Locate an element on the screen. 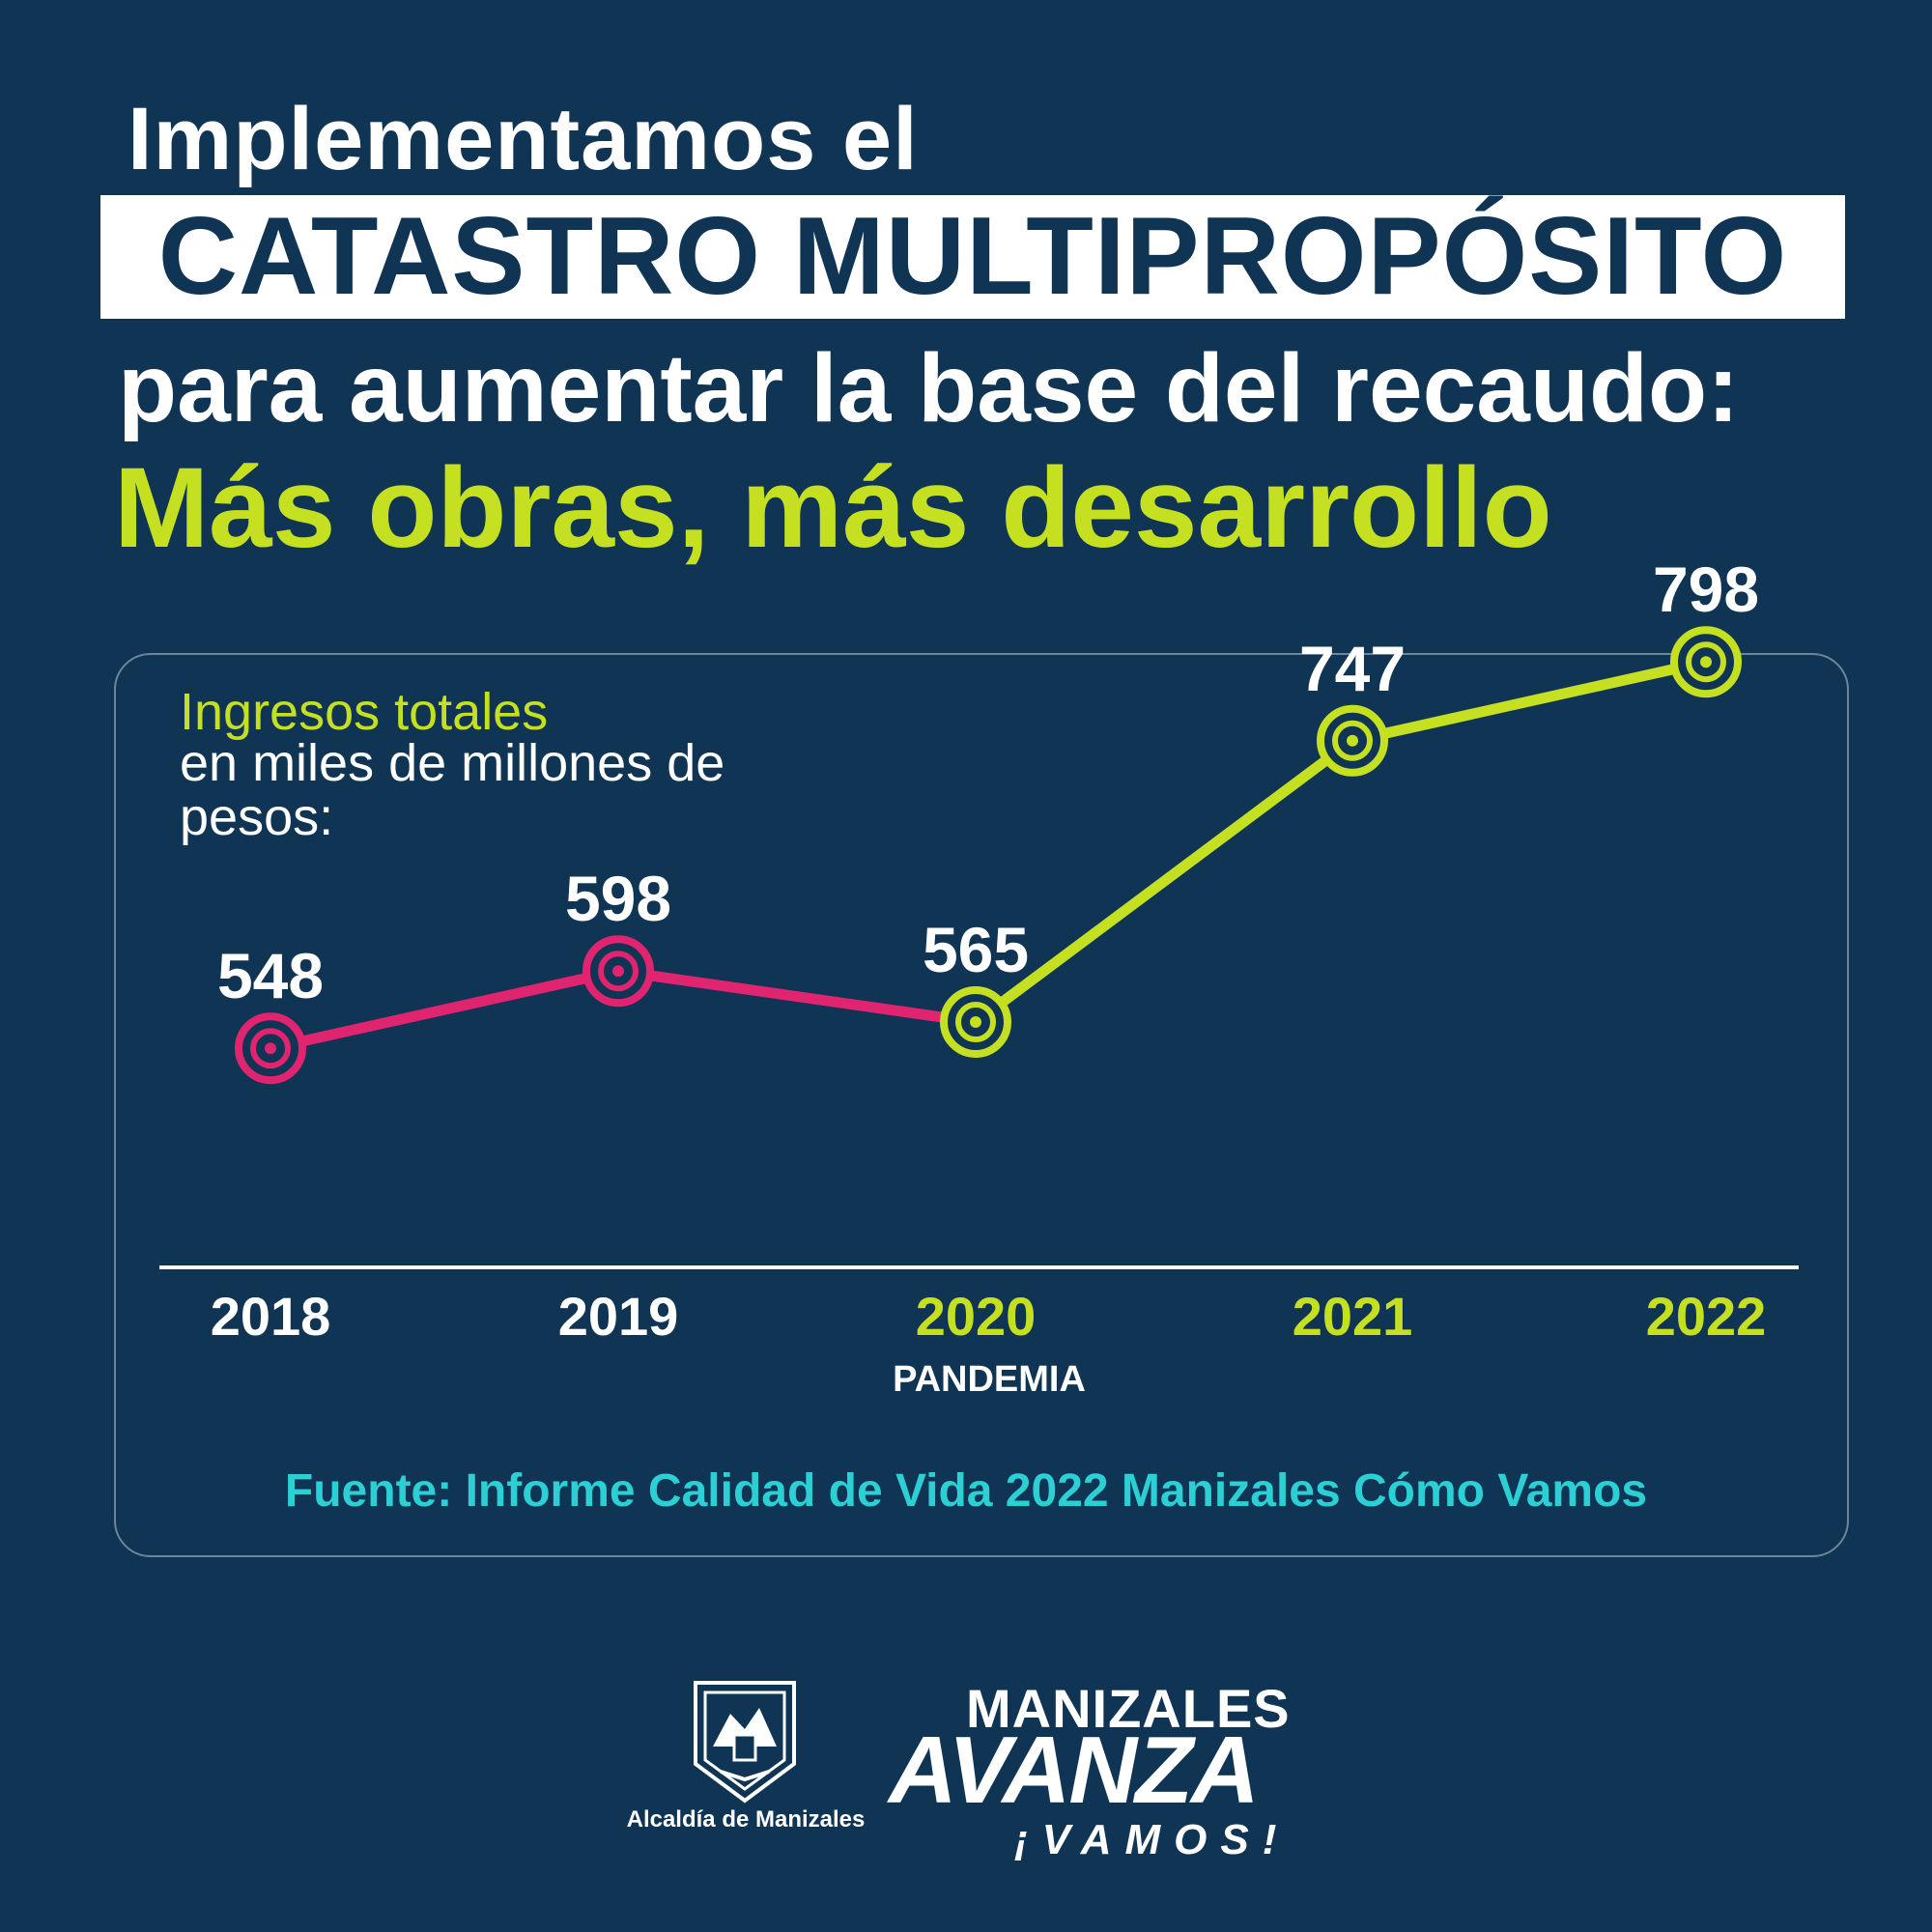 This screenshot has height=1932, width=1932. annotation-pandemia: PANDEMIA is located at coordinates (989, 1379).